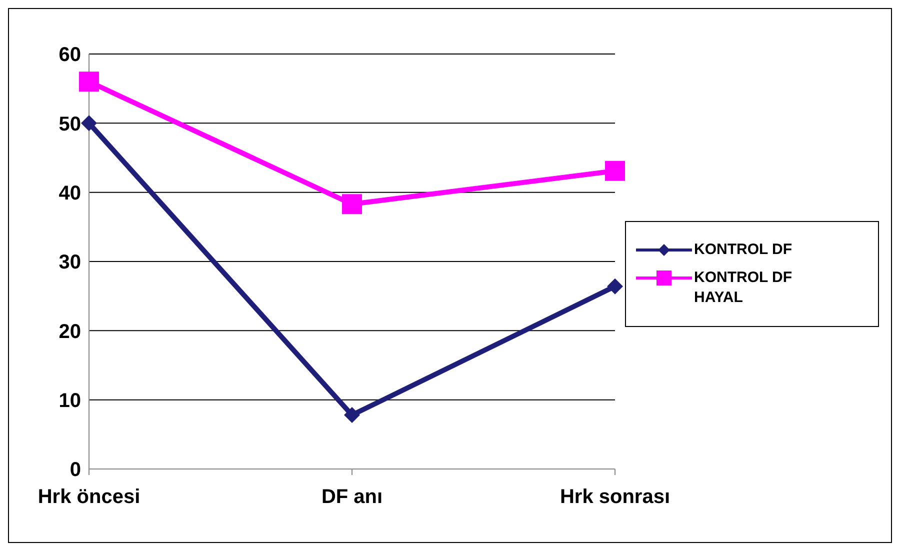 The image size is (902, 553). I want to click on x-tick-label: DF anı, so click(352, 497).